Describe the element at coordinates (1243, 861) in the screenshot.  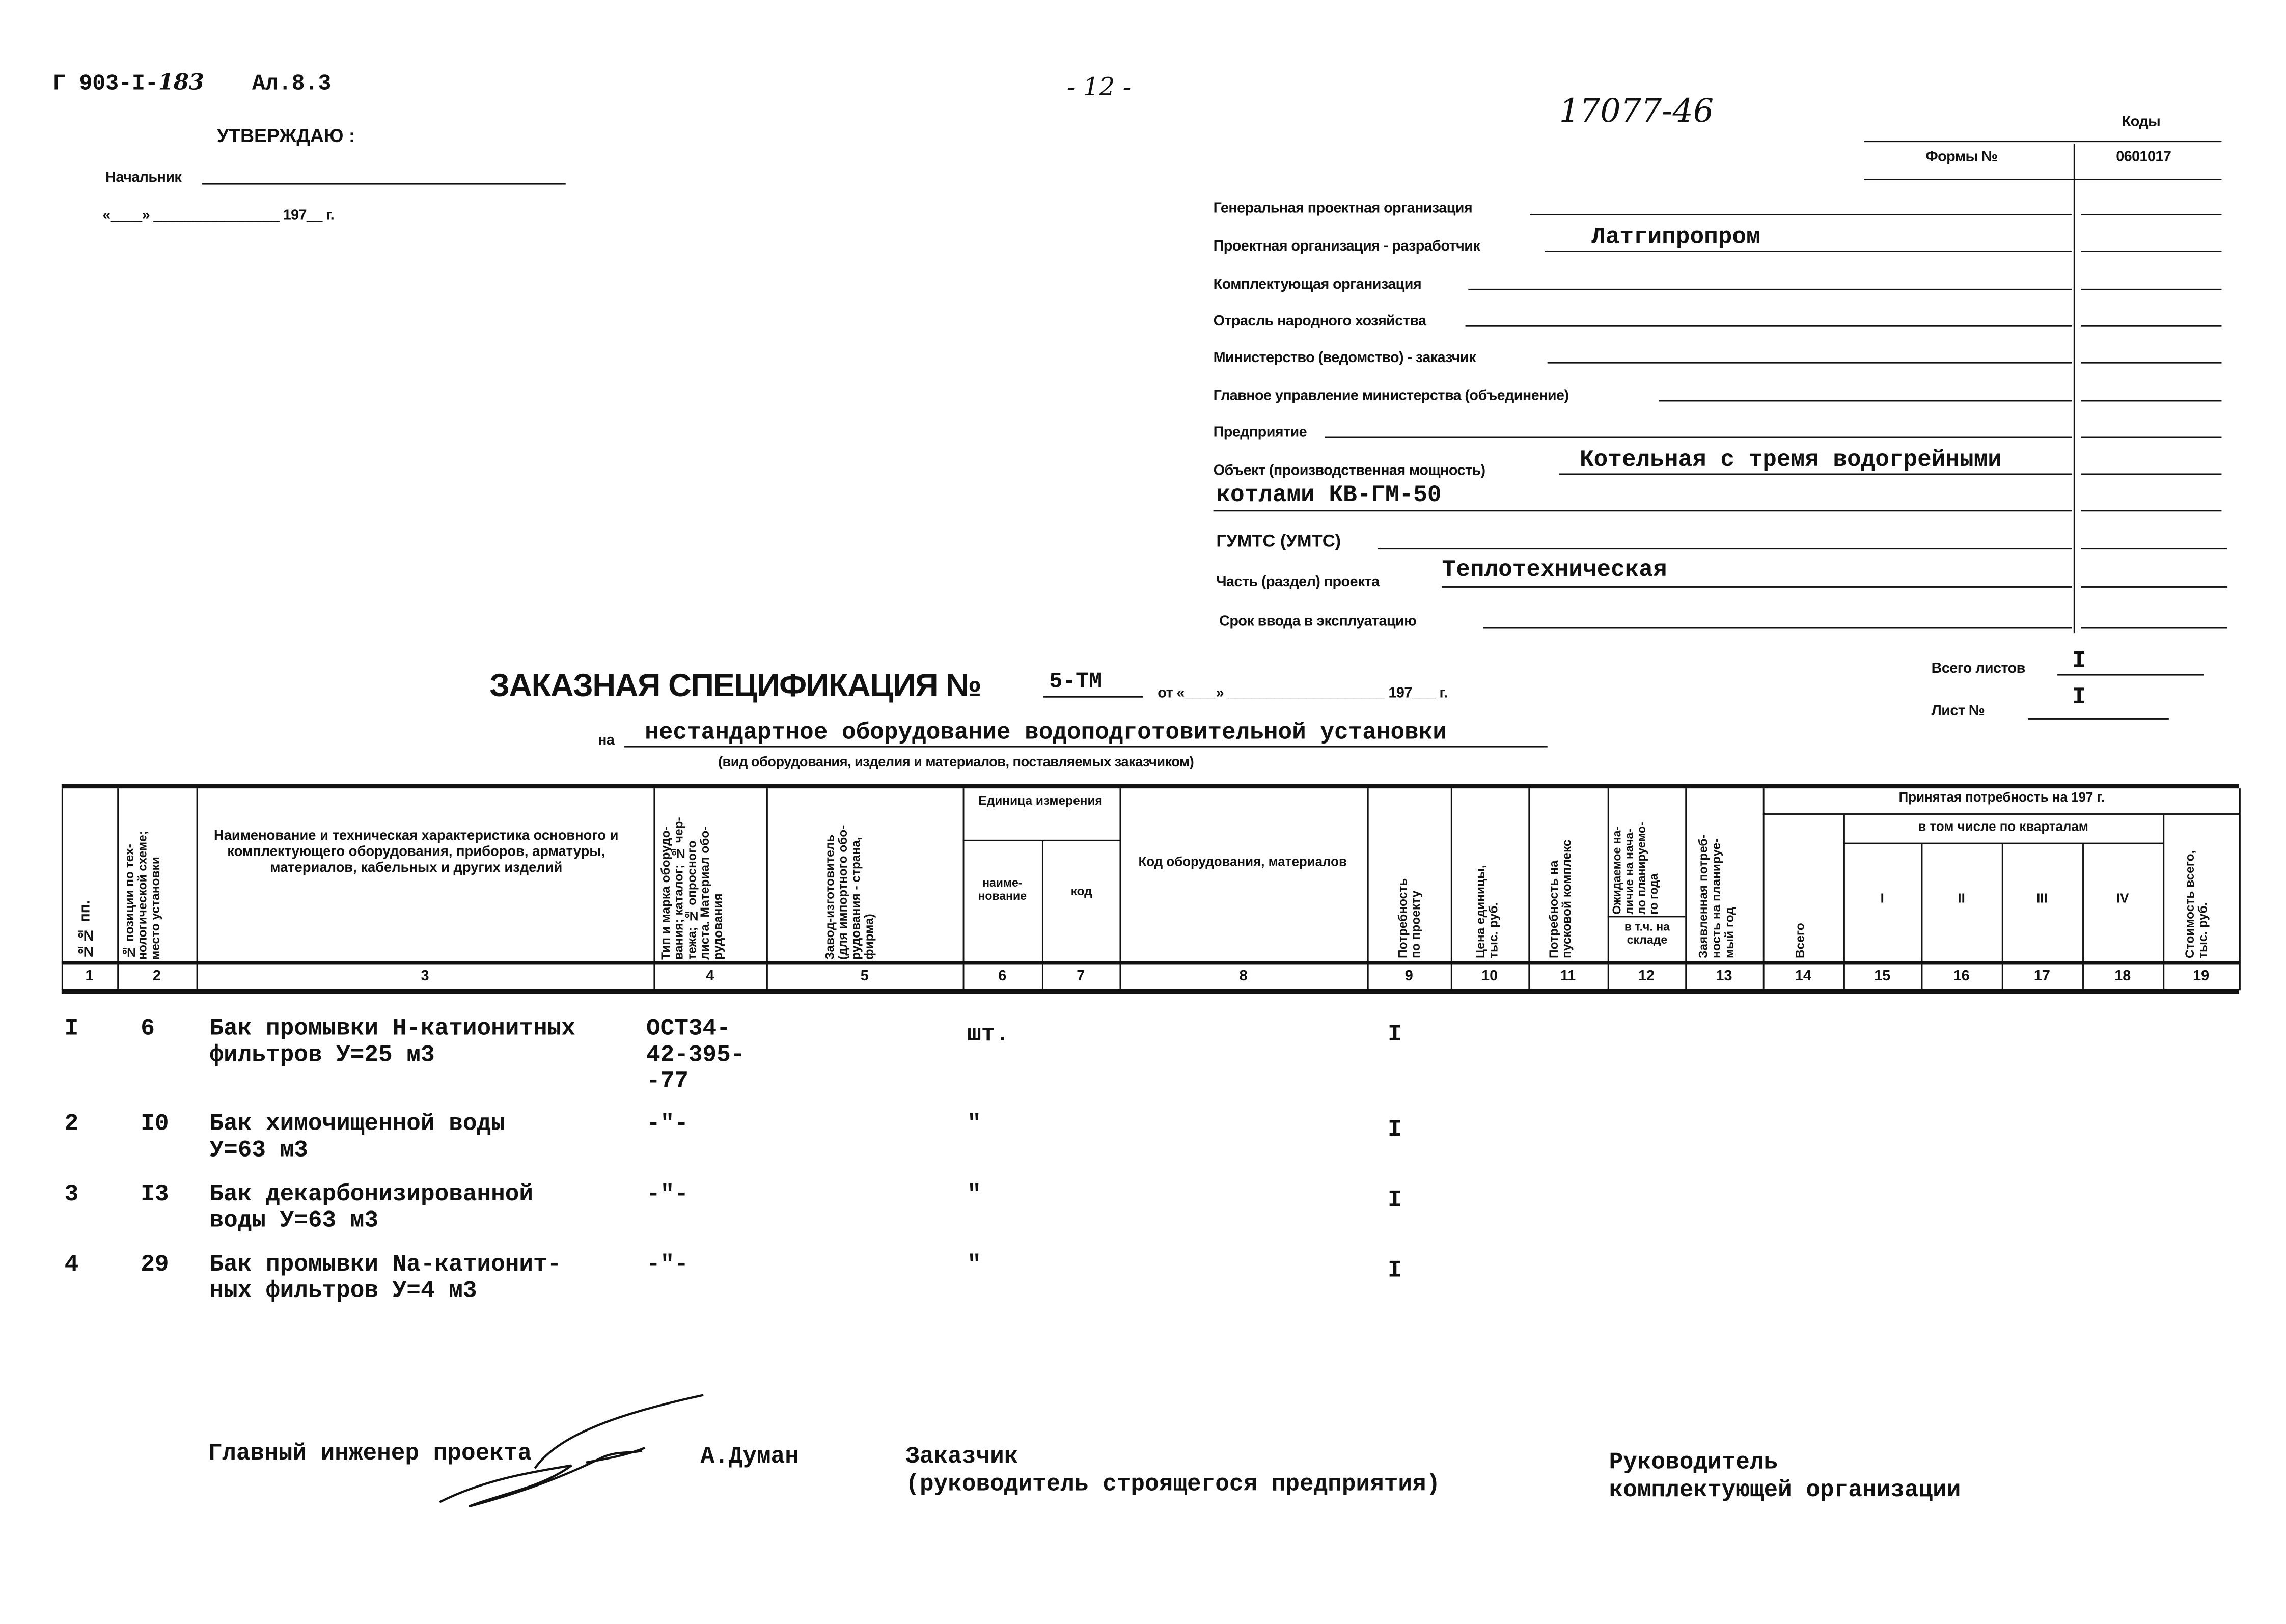
I see `header-c8: Код оборудования, материалов` at that location.